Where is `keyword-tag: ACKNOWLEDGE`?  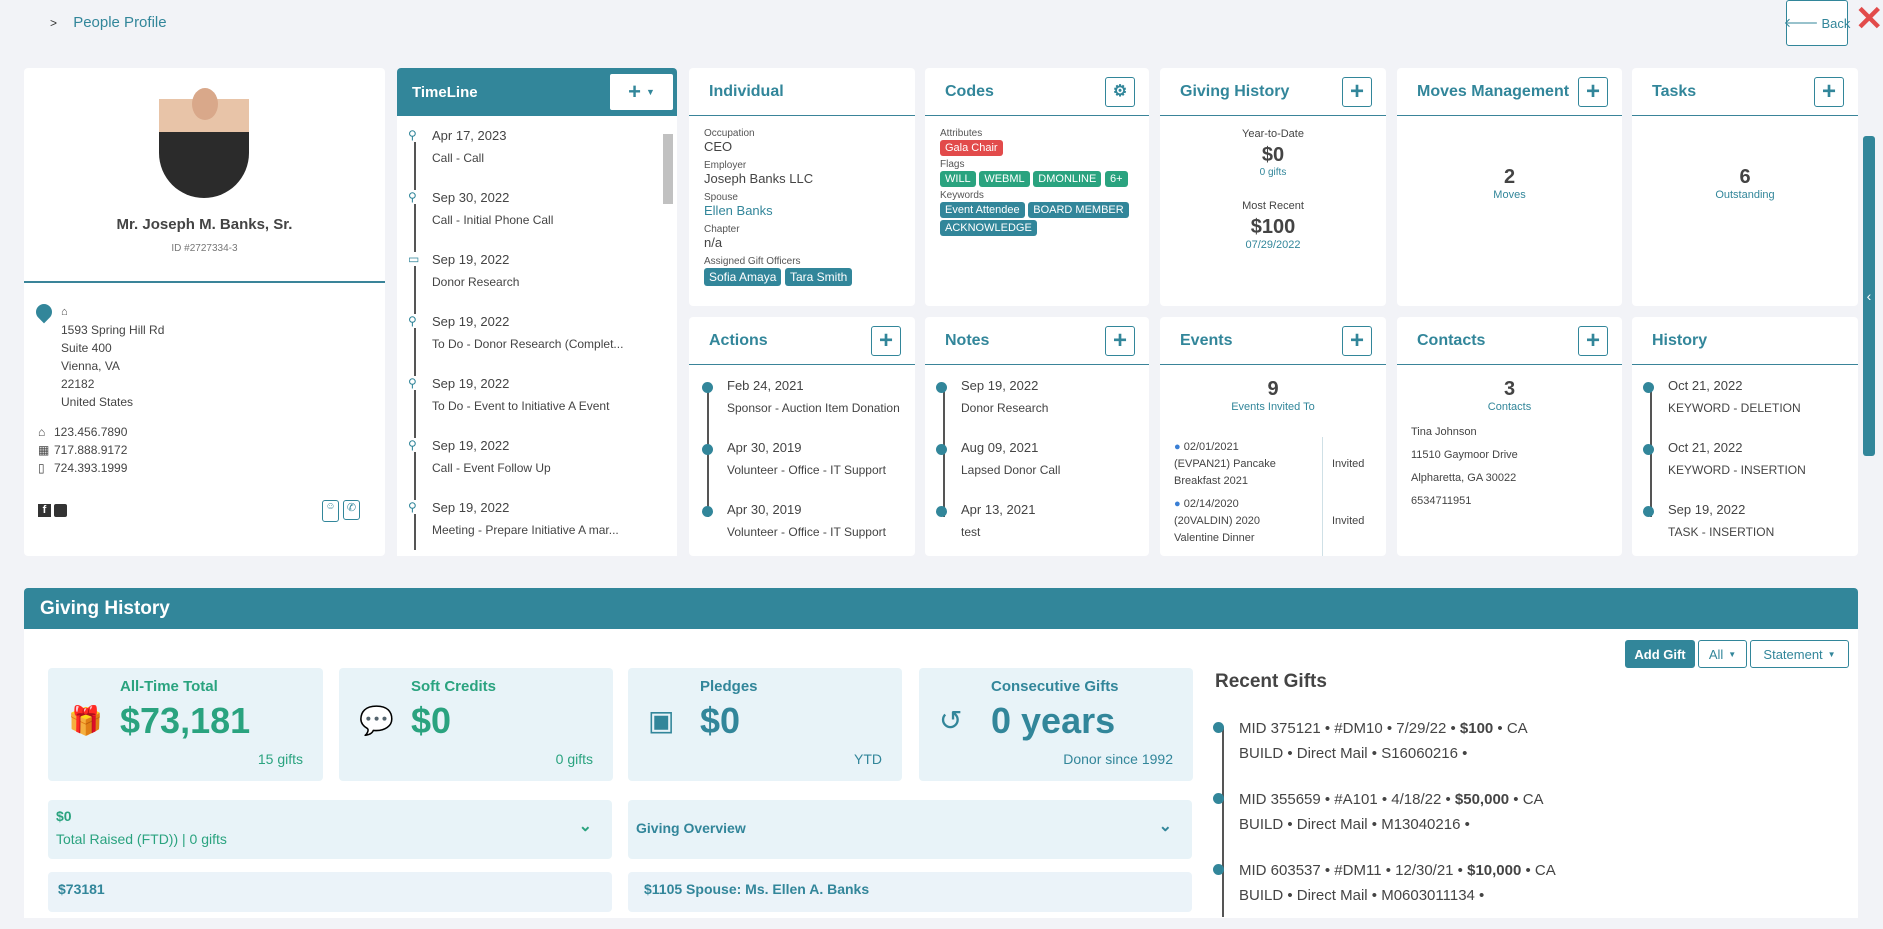 keyword-tag: ACKNOWLEDGE is located at coordinates (988, 228).